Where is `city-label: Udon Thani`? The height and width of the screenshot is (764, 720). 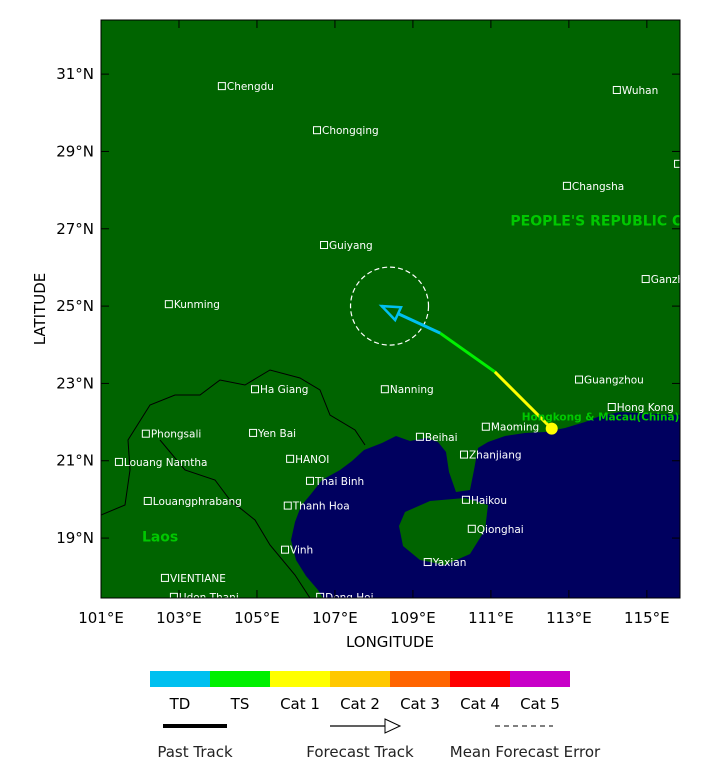 city-label: Udon Thani is located at coordinates (209, 598).